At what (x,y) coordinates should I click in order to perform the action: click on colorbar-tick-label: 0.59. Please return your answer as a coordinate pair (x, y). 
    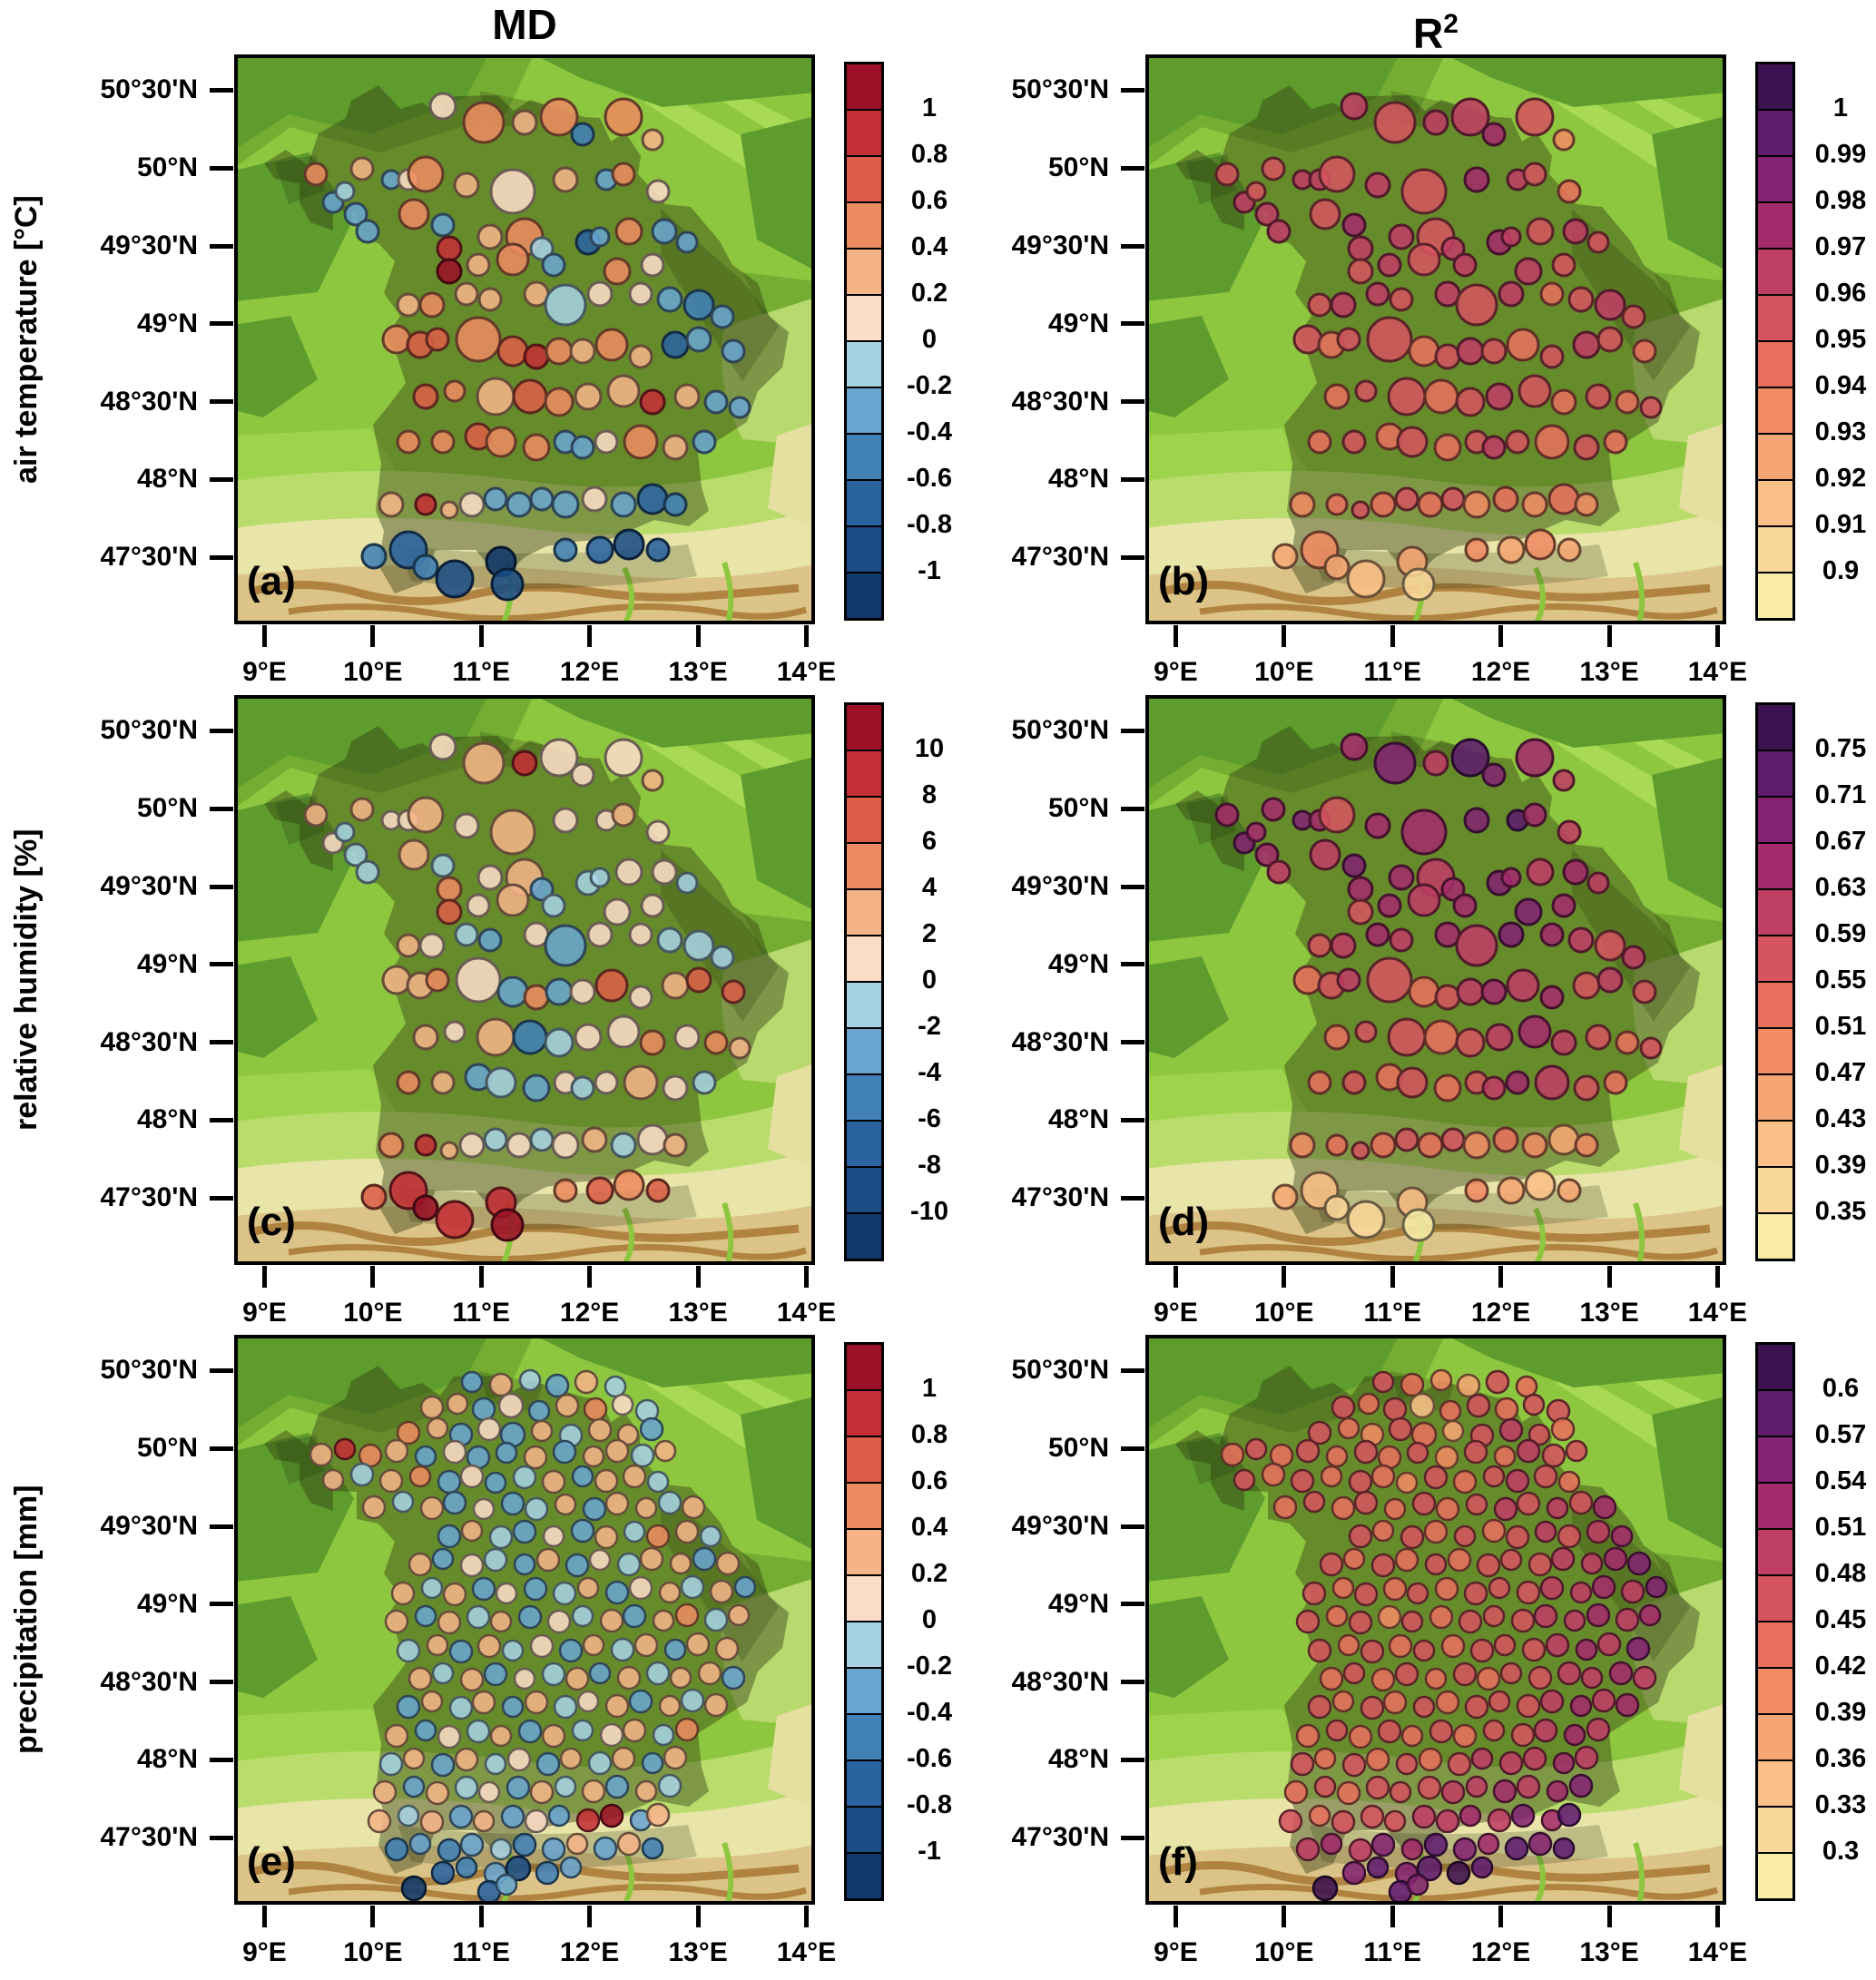
    Looking at the image, I should click on (1841, 934).